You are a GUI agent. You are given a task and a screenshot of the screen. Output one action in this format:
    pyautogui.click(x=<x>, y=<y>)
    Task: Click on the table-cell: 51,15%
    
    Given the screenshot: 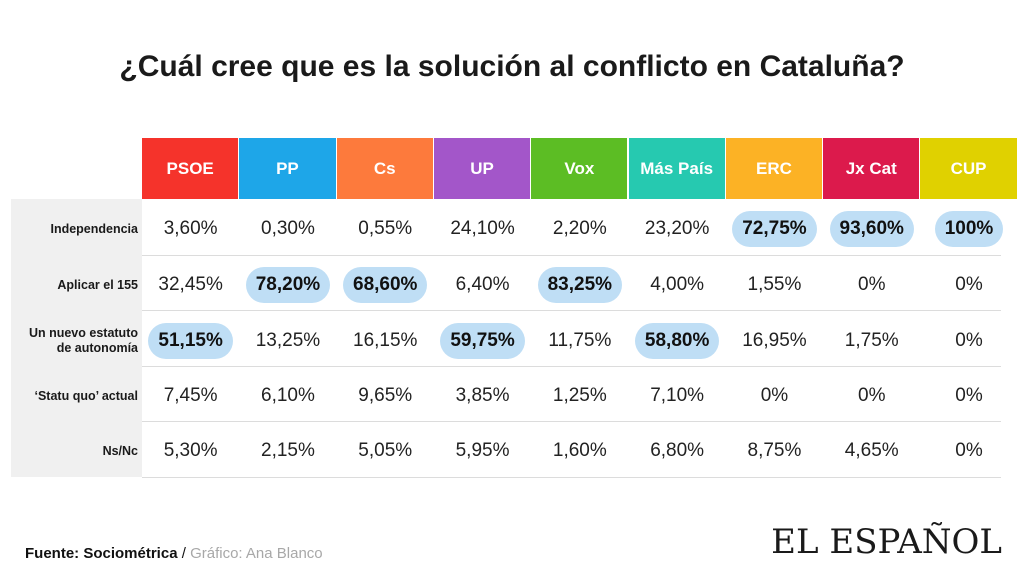 What is the action you would take?
    pyautogui.click(x=190, y=341)
    